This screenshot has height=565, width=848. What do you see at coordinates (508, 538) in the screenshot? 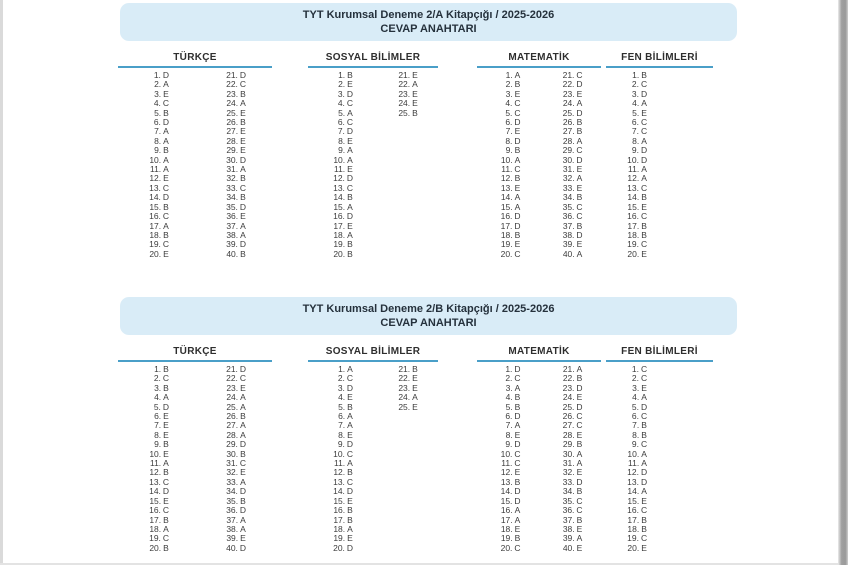
I see `answer-cell: 19. B` at bounding box center [508, 538].